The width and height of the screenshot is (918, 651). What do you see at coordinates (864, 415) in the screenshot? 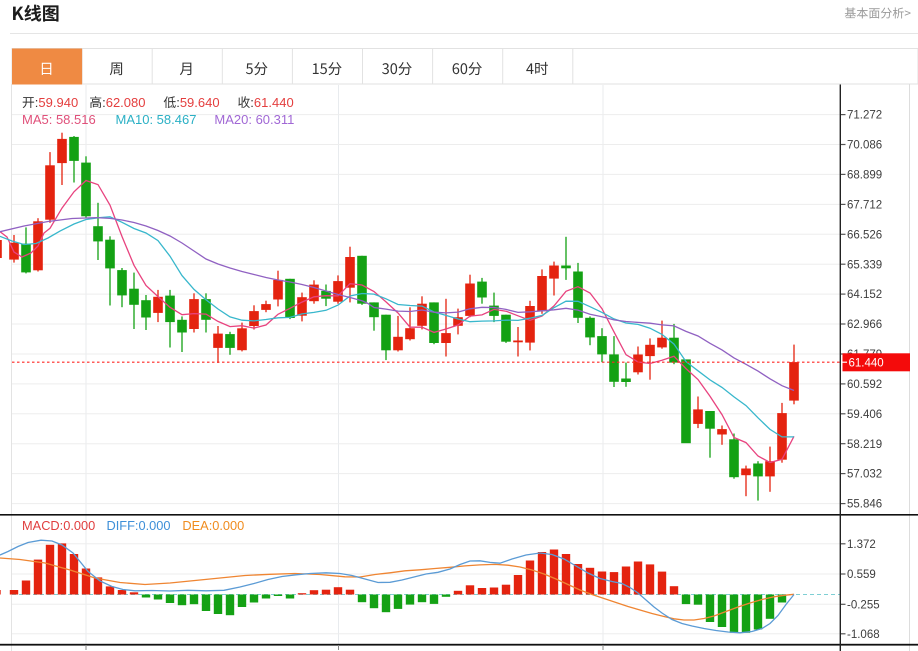
I see `svg-text: 59.406` at bounding box center [864, 415].